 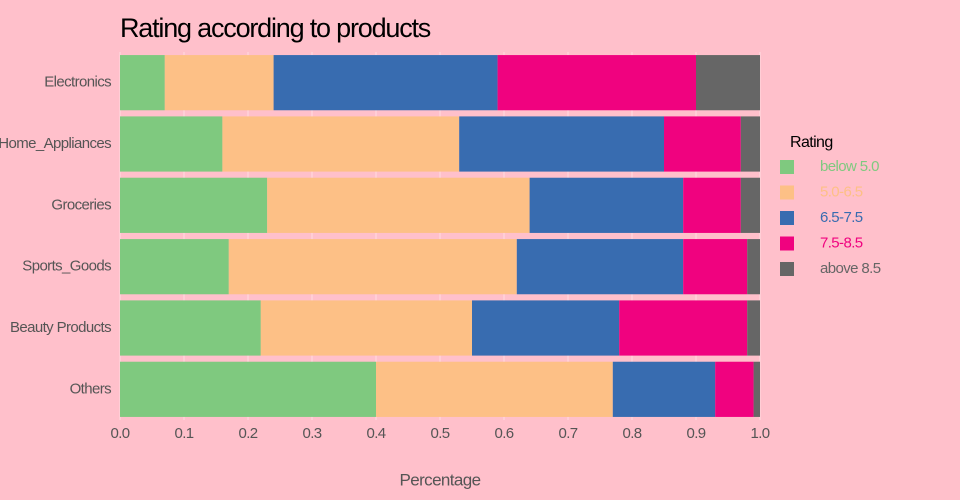 I want to click on y-tick-label: Beauty Products, so click(x=60, y=327).